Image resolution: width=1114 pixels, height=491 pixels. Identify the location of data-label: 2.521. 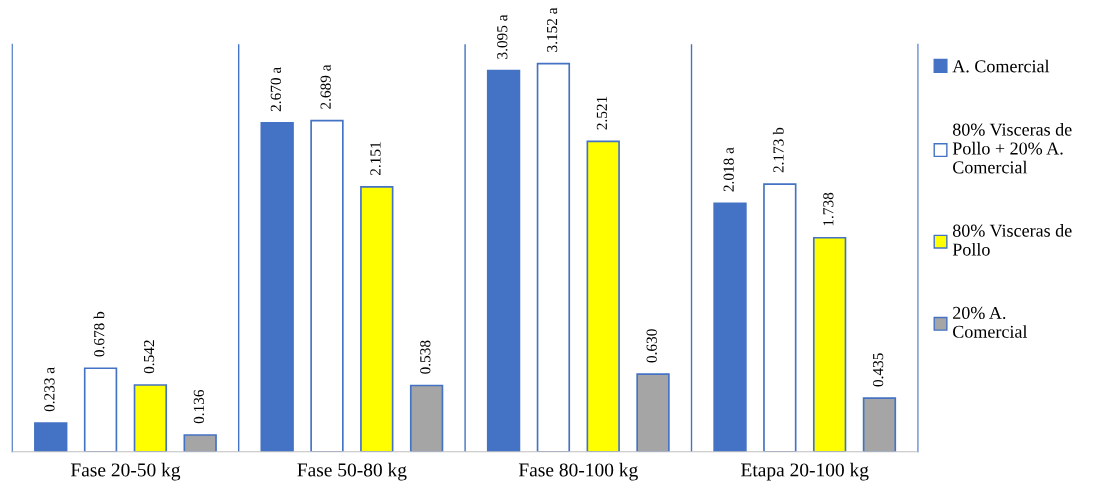
(602, 113).